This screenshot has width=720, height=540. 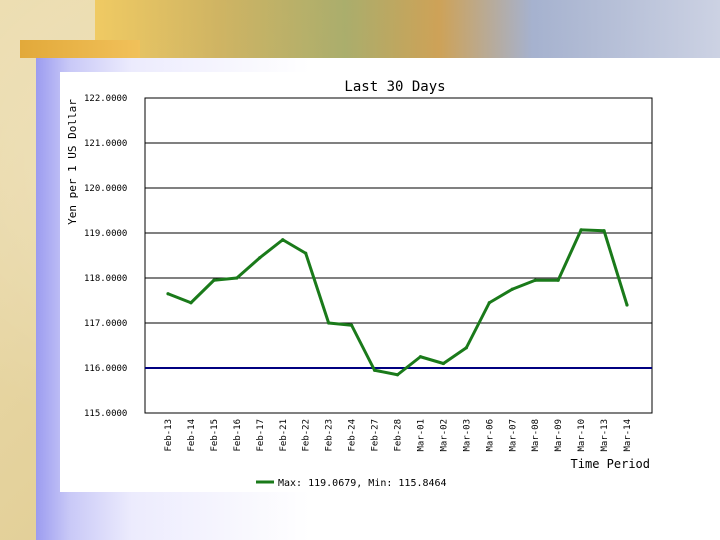 What do you see at coordinates (215, 435) in the screenshot?
I see `x-tick-label: Feb-15` at bounding box center [215, 435].